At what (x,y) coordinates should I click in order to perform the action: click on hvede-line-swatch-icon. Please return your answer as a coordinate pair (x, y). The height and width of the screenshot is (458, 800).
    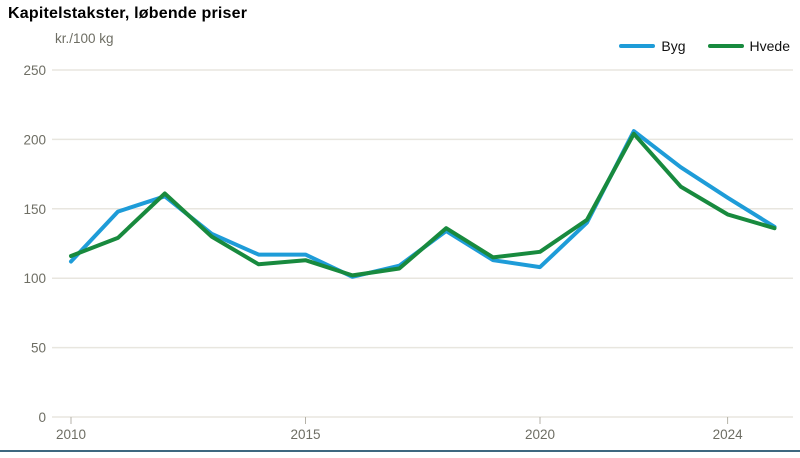
    Looking at the image, I should click on (725, 46).